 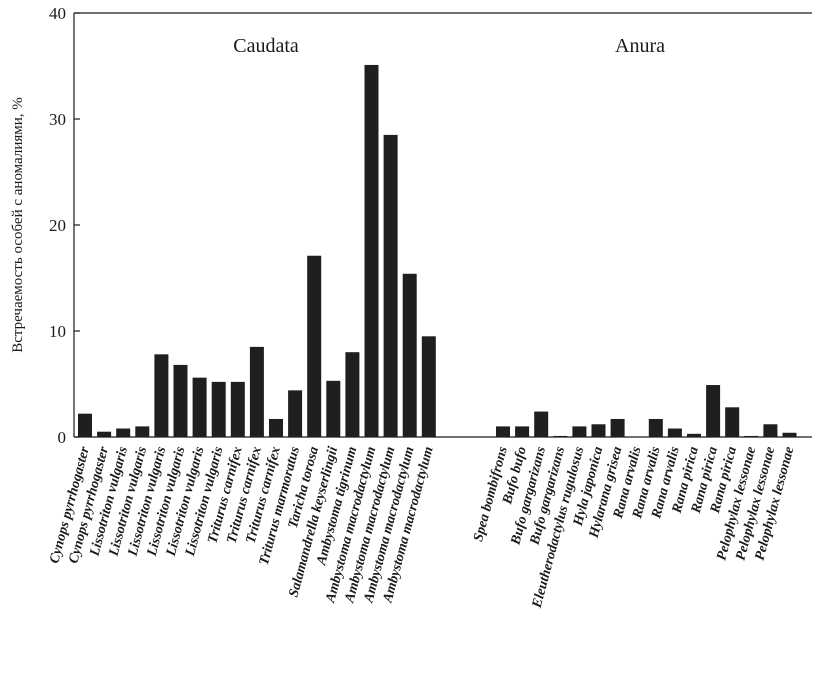 I want to click on group-label: Caudata, so click(x=266, y=46).